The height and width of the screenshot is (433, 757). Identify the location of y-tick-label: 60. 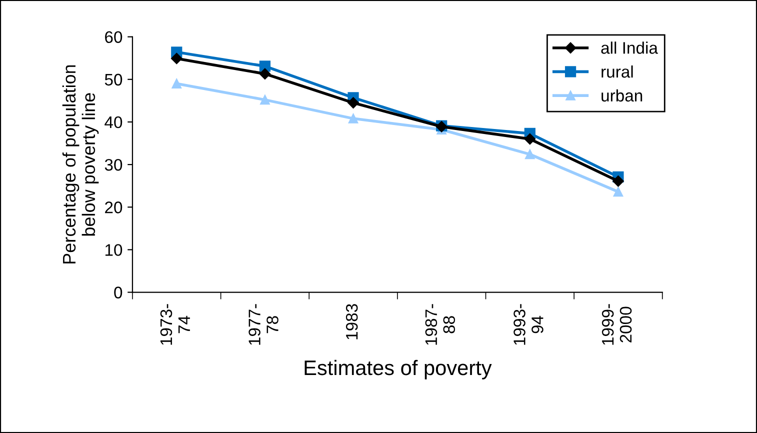
(113, 37).